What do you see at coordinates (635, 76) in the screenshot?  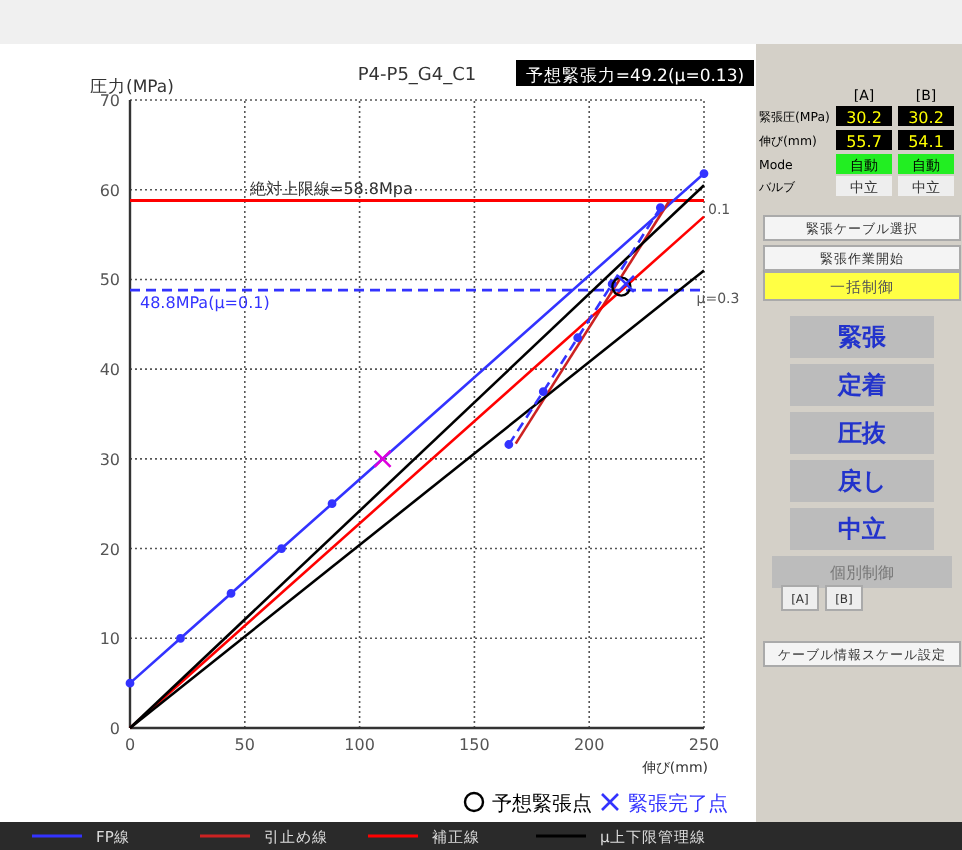 I see `chart-subtitle: 予想緊張力=49.2(μ=0.13)` at bounding box center [635, 76].